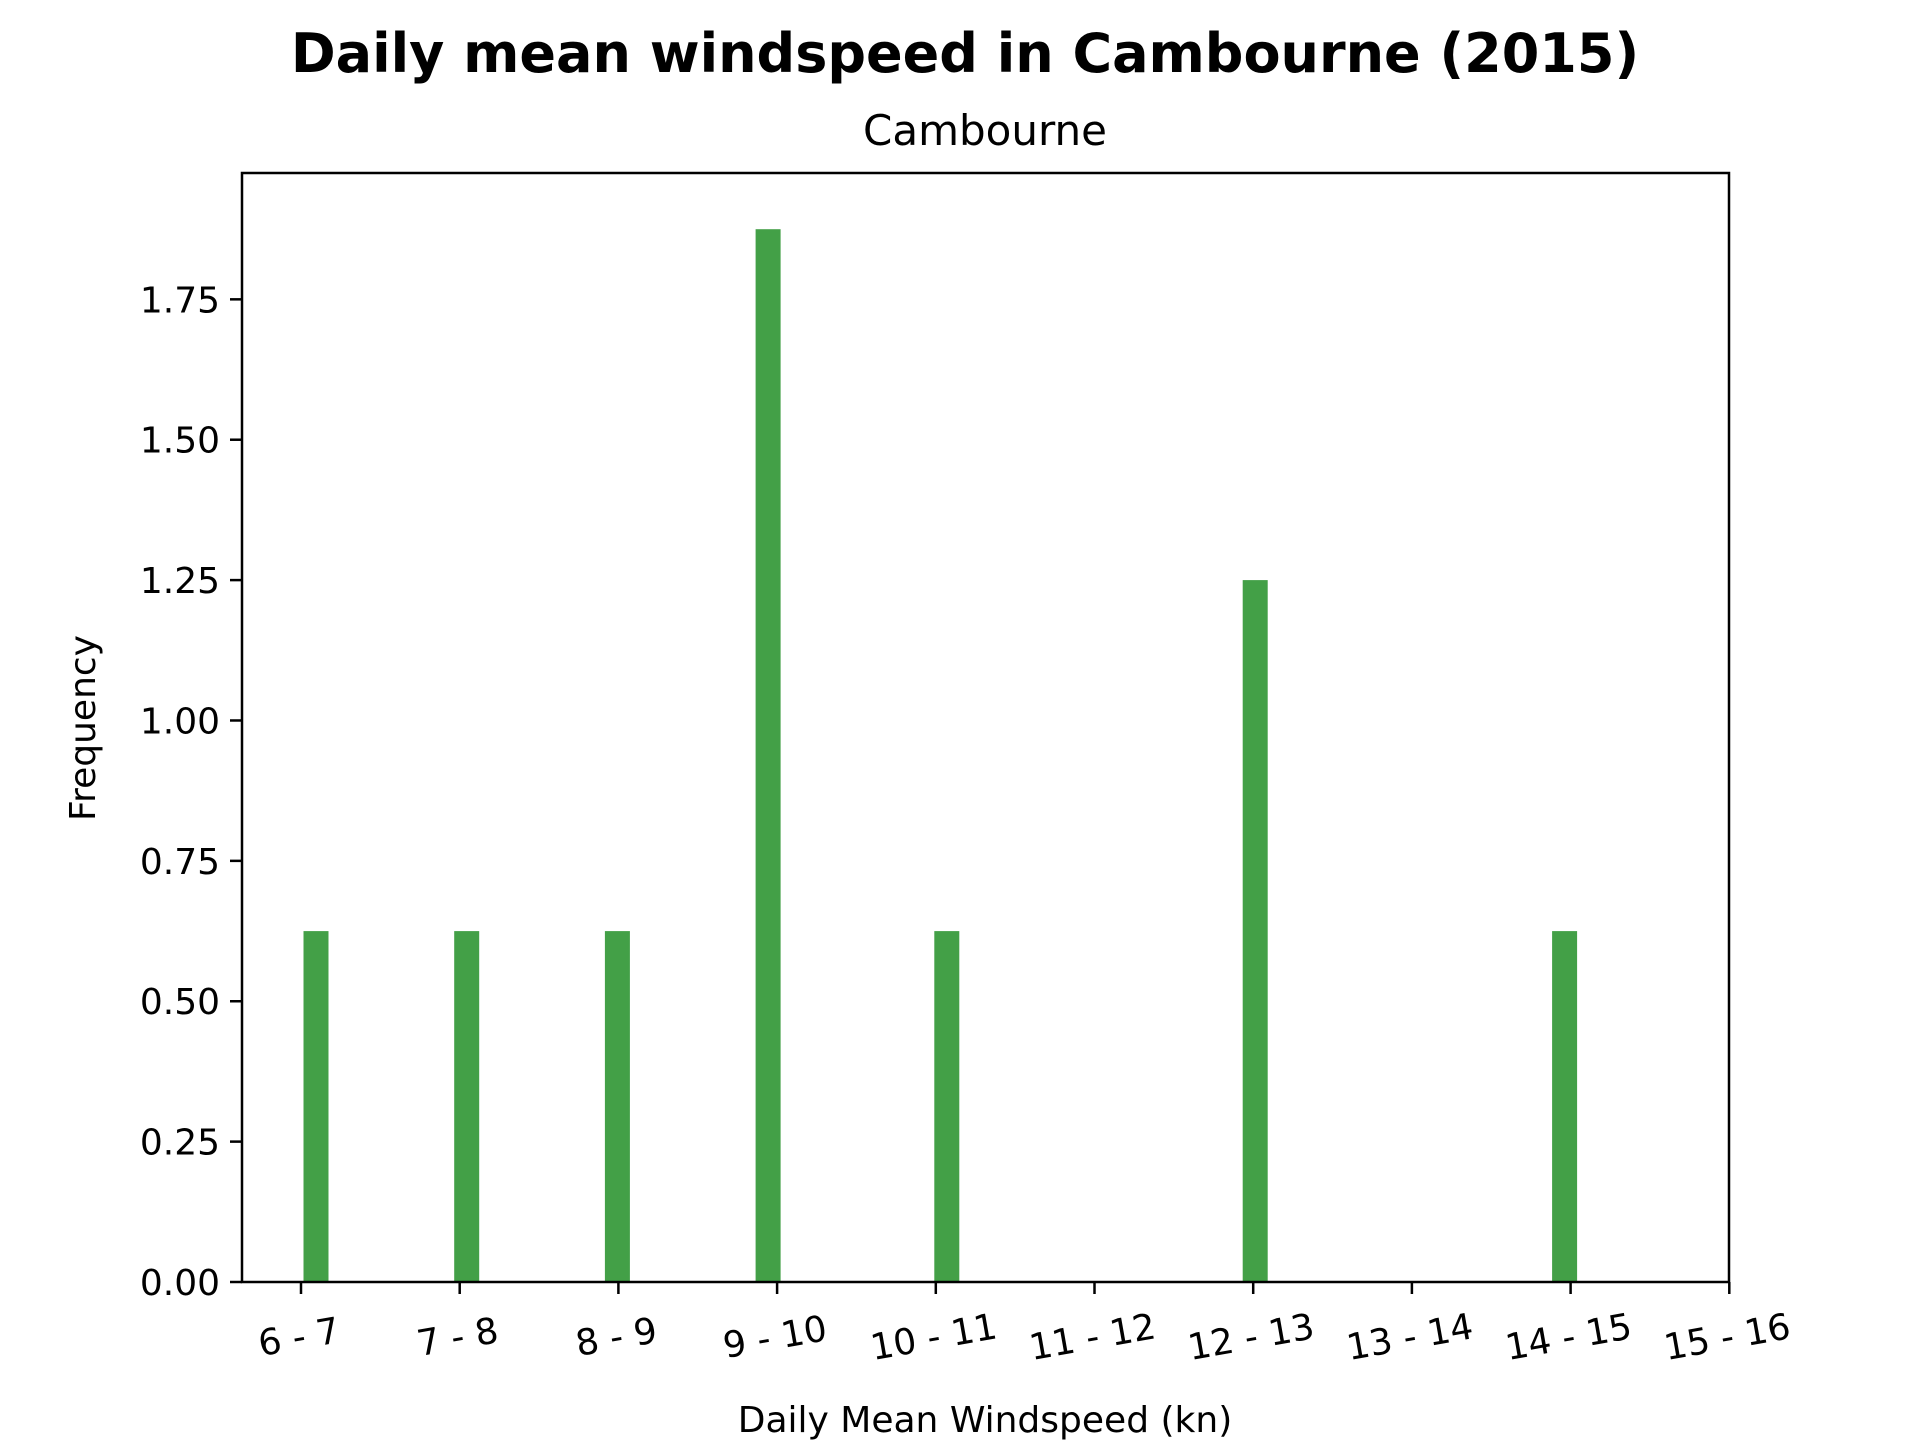 Image resolution: width=1920 pixels, height=1440 pixels. What do you see at coordinates (458, 1337) in the screenshot?
I see `x-tick-label: 7 - 8` at bounding box center [458, 1337].